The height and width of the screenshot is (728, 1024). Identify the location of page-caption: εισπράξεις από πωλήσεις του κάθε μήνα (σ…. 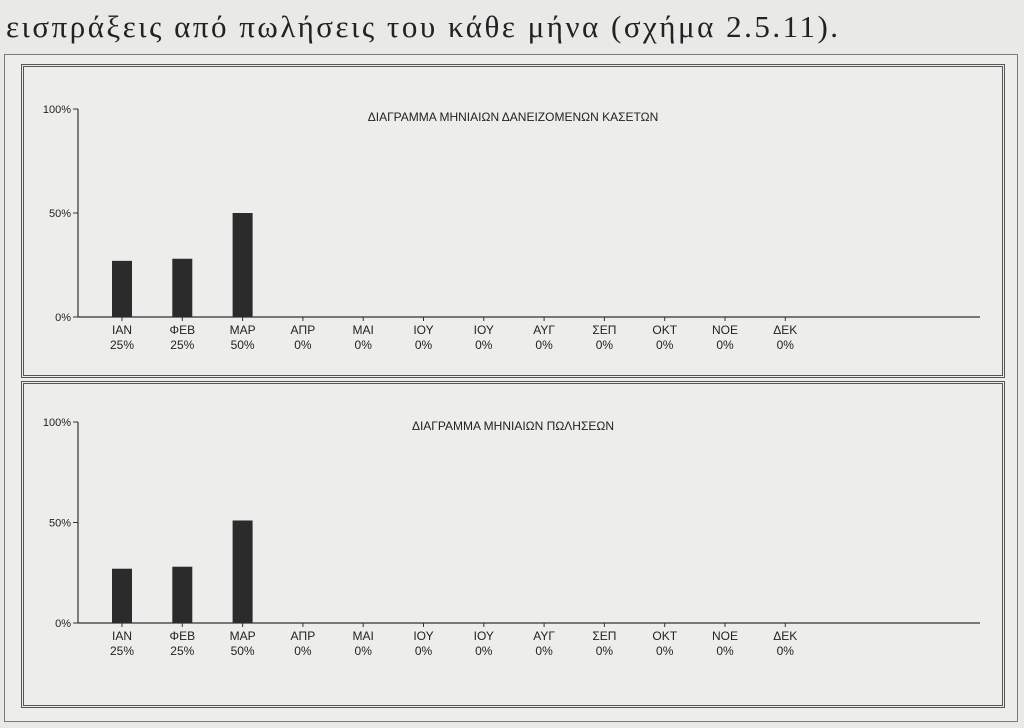
(423, 26).